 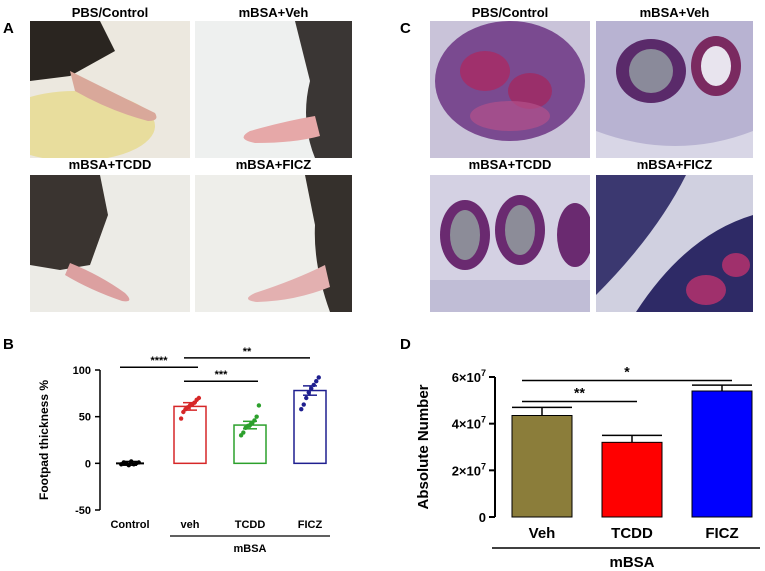 What do you see at coordinates (423, 446) in the screenshot?
I see `y-axis-label: Absolute Number` at bounding box center [423, 446].